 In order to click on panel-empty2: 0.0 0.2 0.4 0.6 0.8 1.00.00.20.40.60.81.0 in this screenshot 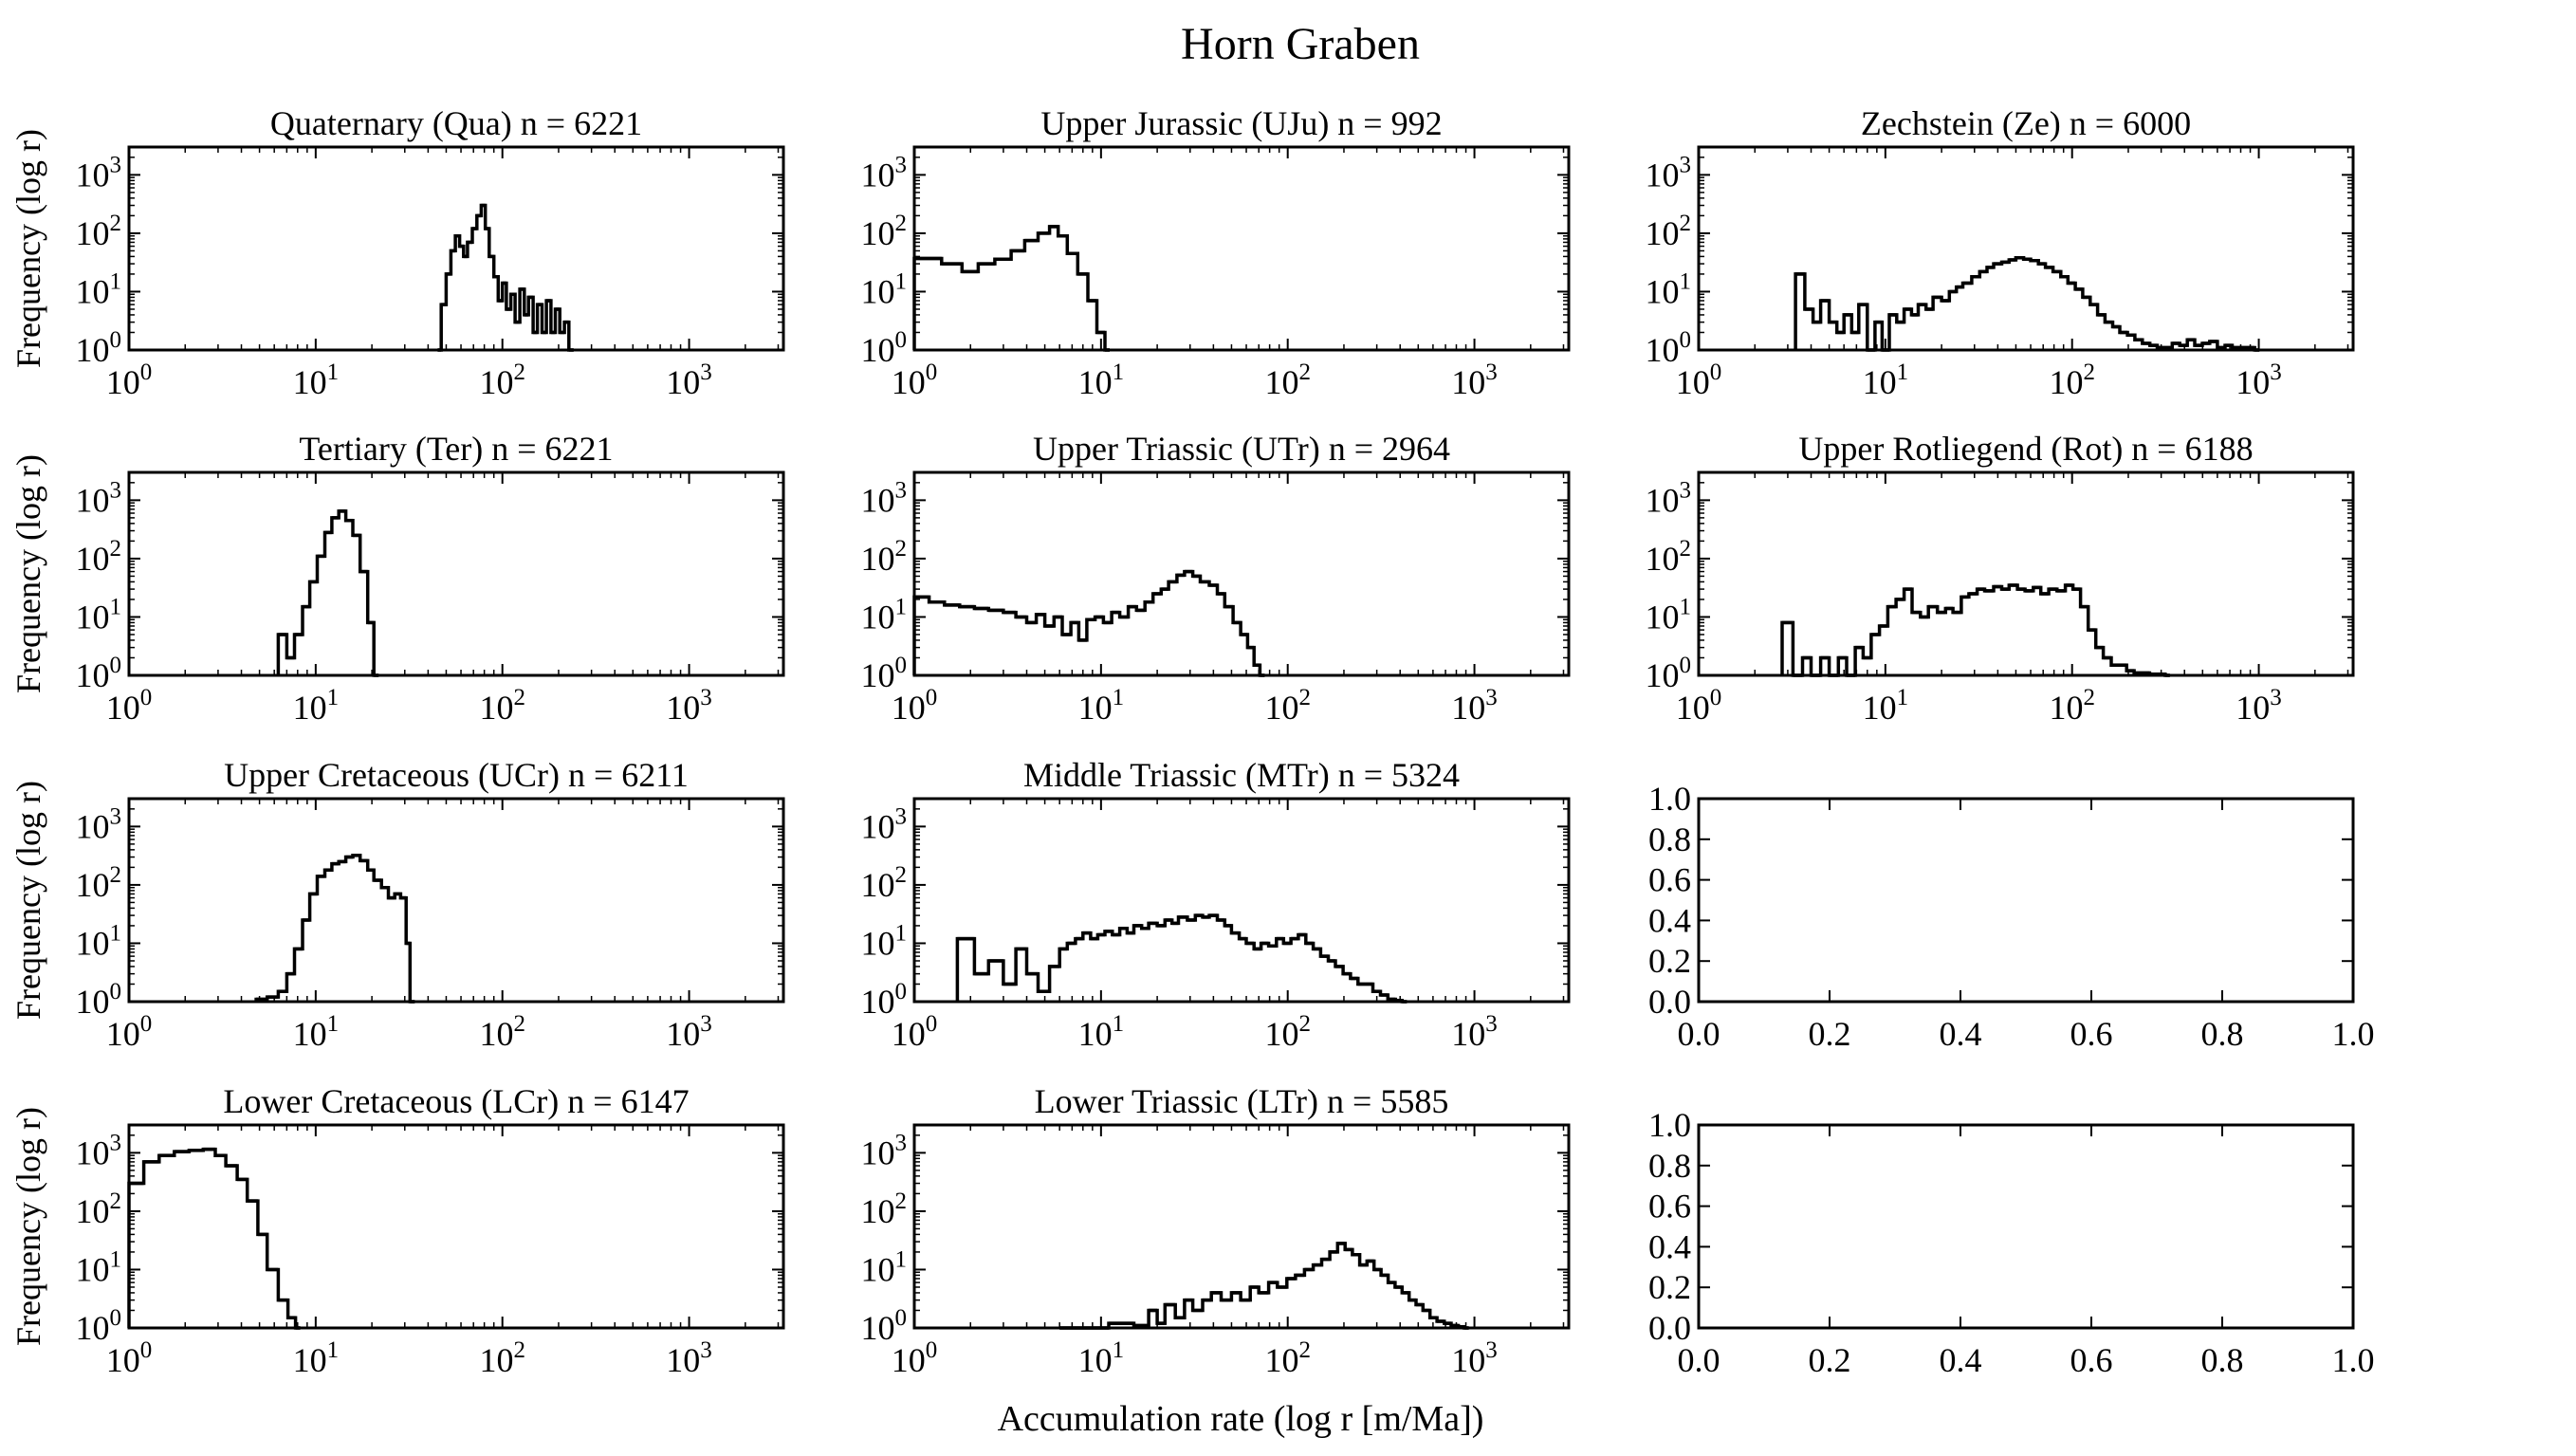, I will do `click(2011, 1242)`.